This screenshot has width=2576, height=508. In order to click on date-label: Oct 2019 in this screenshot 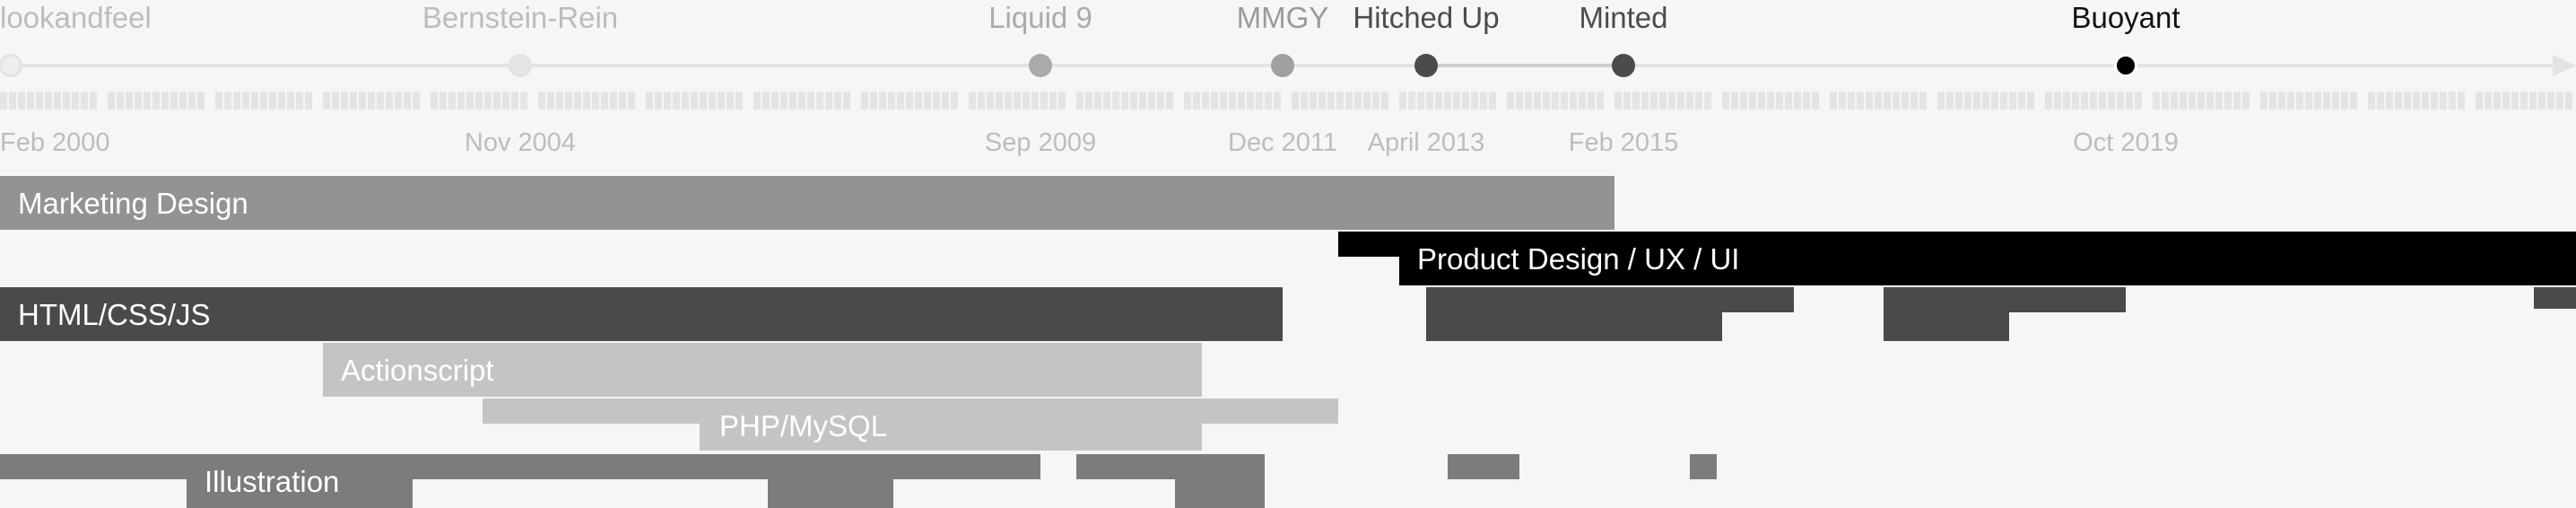, I will do `click(2126, 142)`.